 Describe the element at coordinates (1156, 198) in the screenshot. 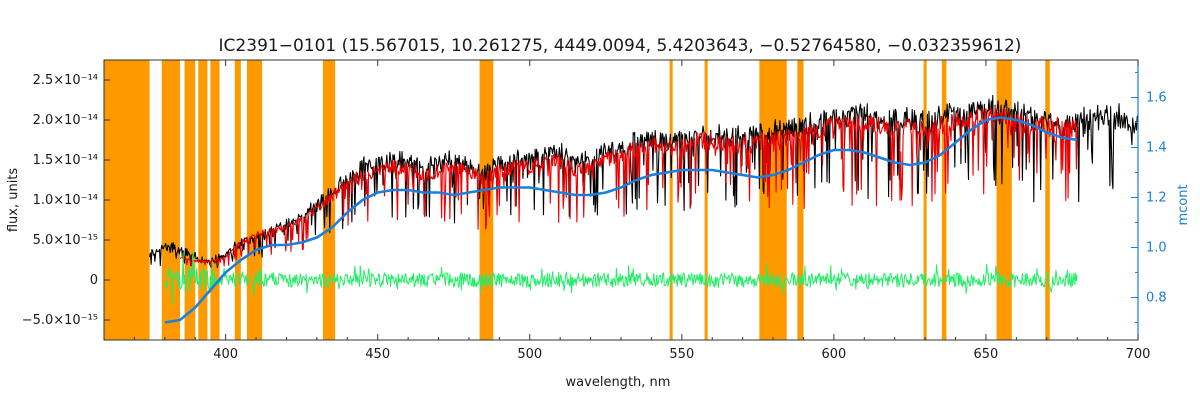

I see `right-y-tick-label-2: 1.2` at that location.